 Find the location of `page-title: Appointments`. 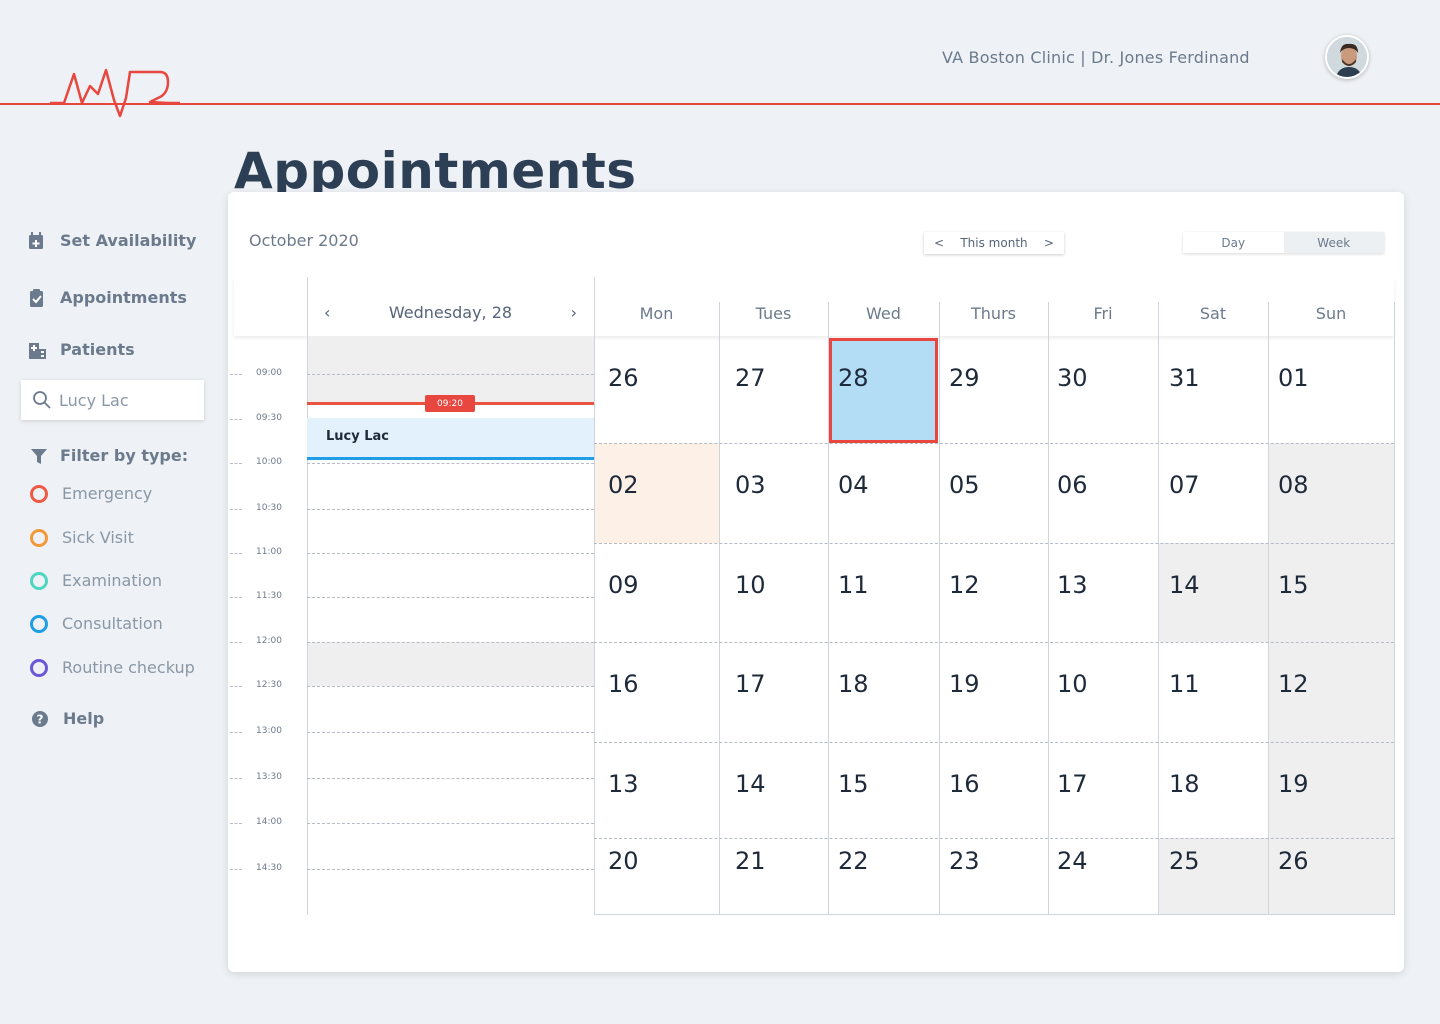

page-title: Appointments is located at coordinates (435, 171).